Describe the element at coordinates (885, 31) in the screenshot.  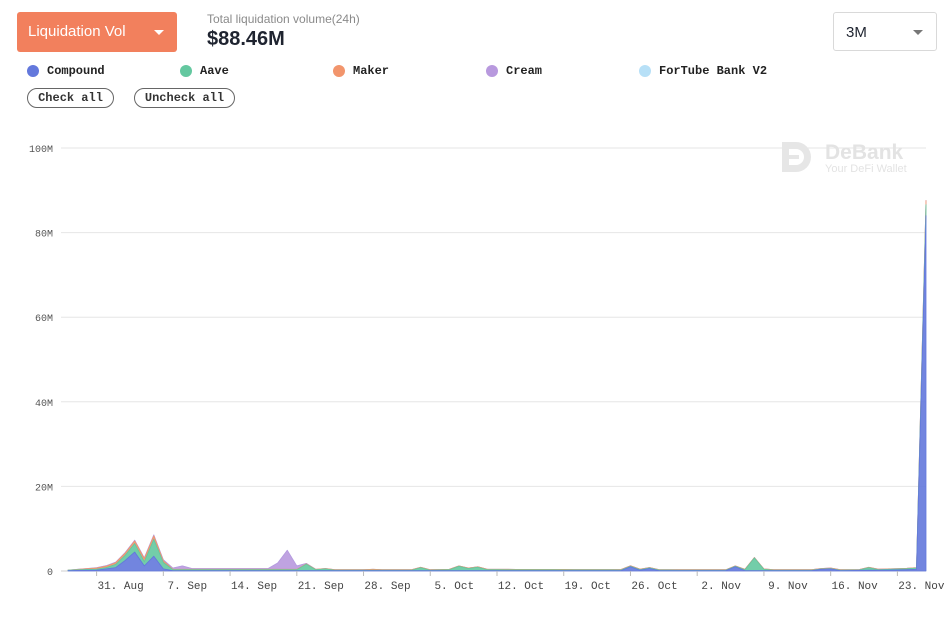
I see `time-range-select: 3M` at that location.